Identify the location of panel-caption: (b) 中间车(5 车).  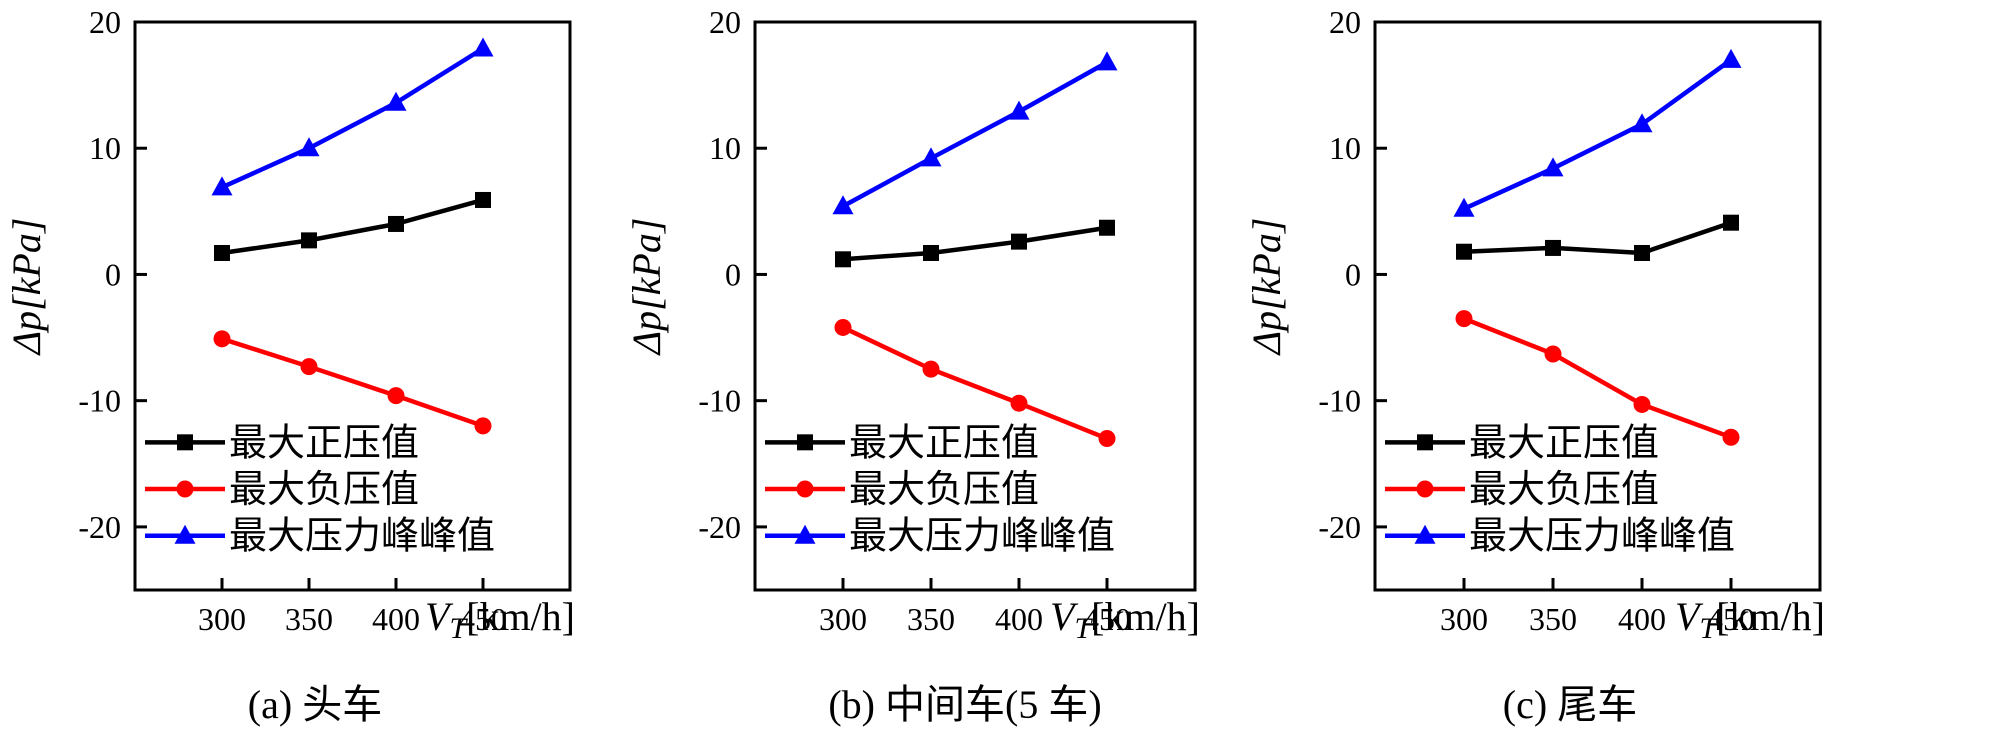
(964, 704).